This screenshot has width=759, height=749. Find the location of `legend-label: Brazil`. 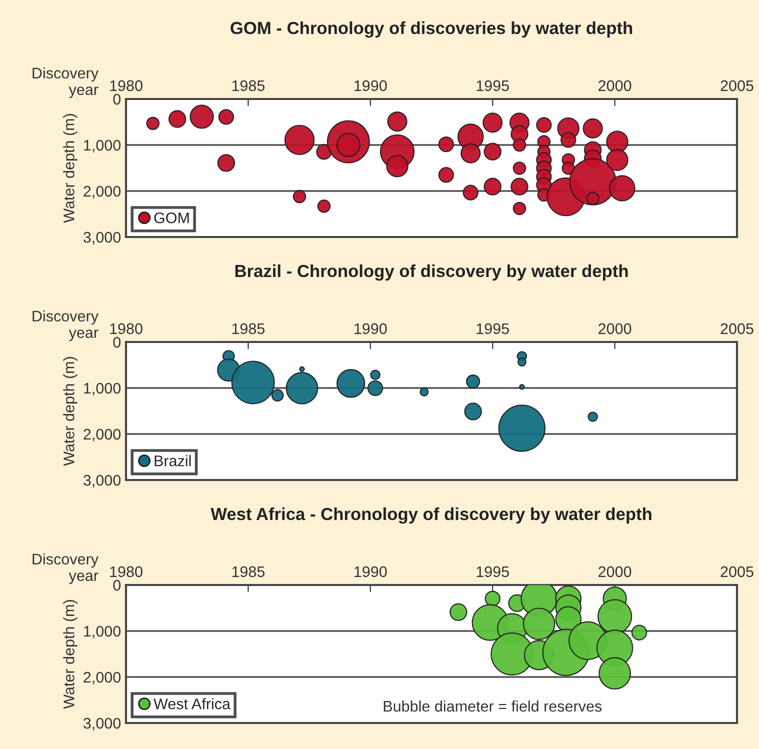

legend-label: Brazil is located at coordinates (172, 460).